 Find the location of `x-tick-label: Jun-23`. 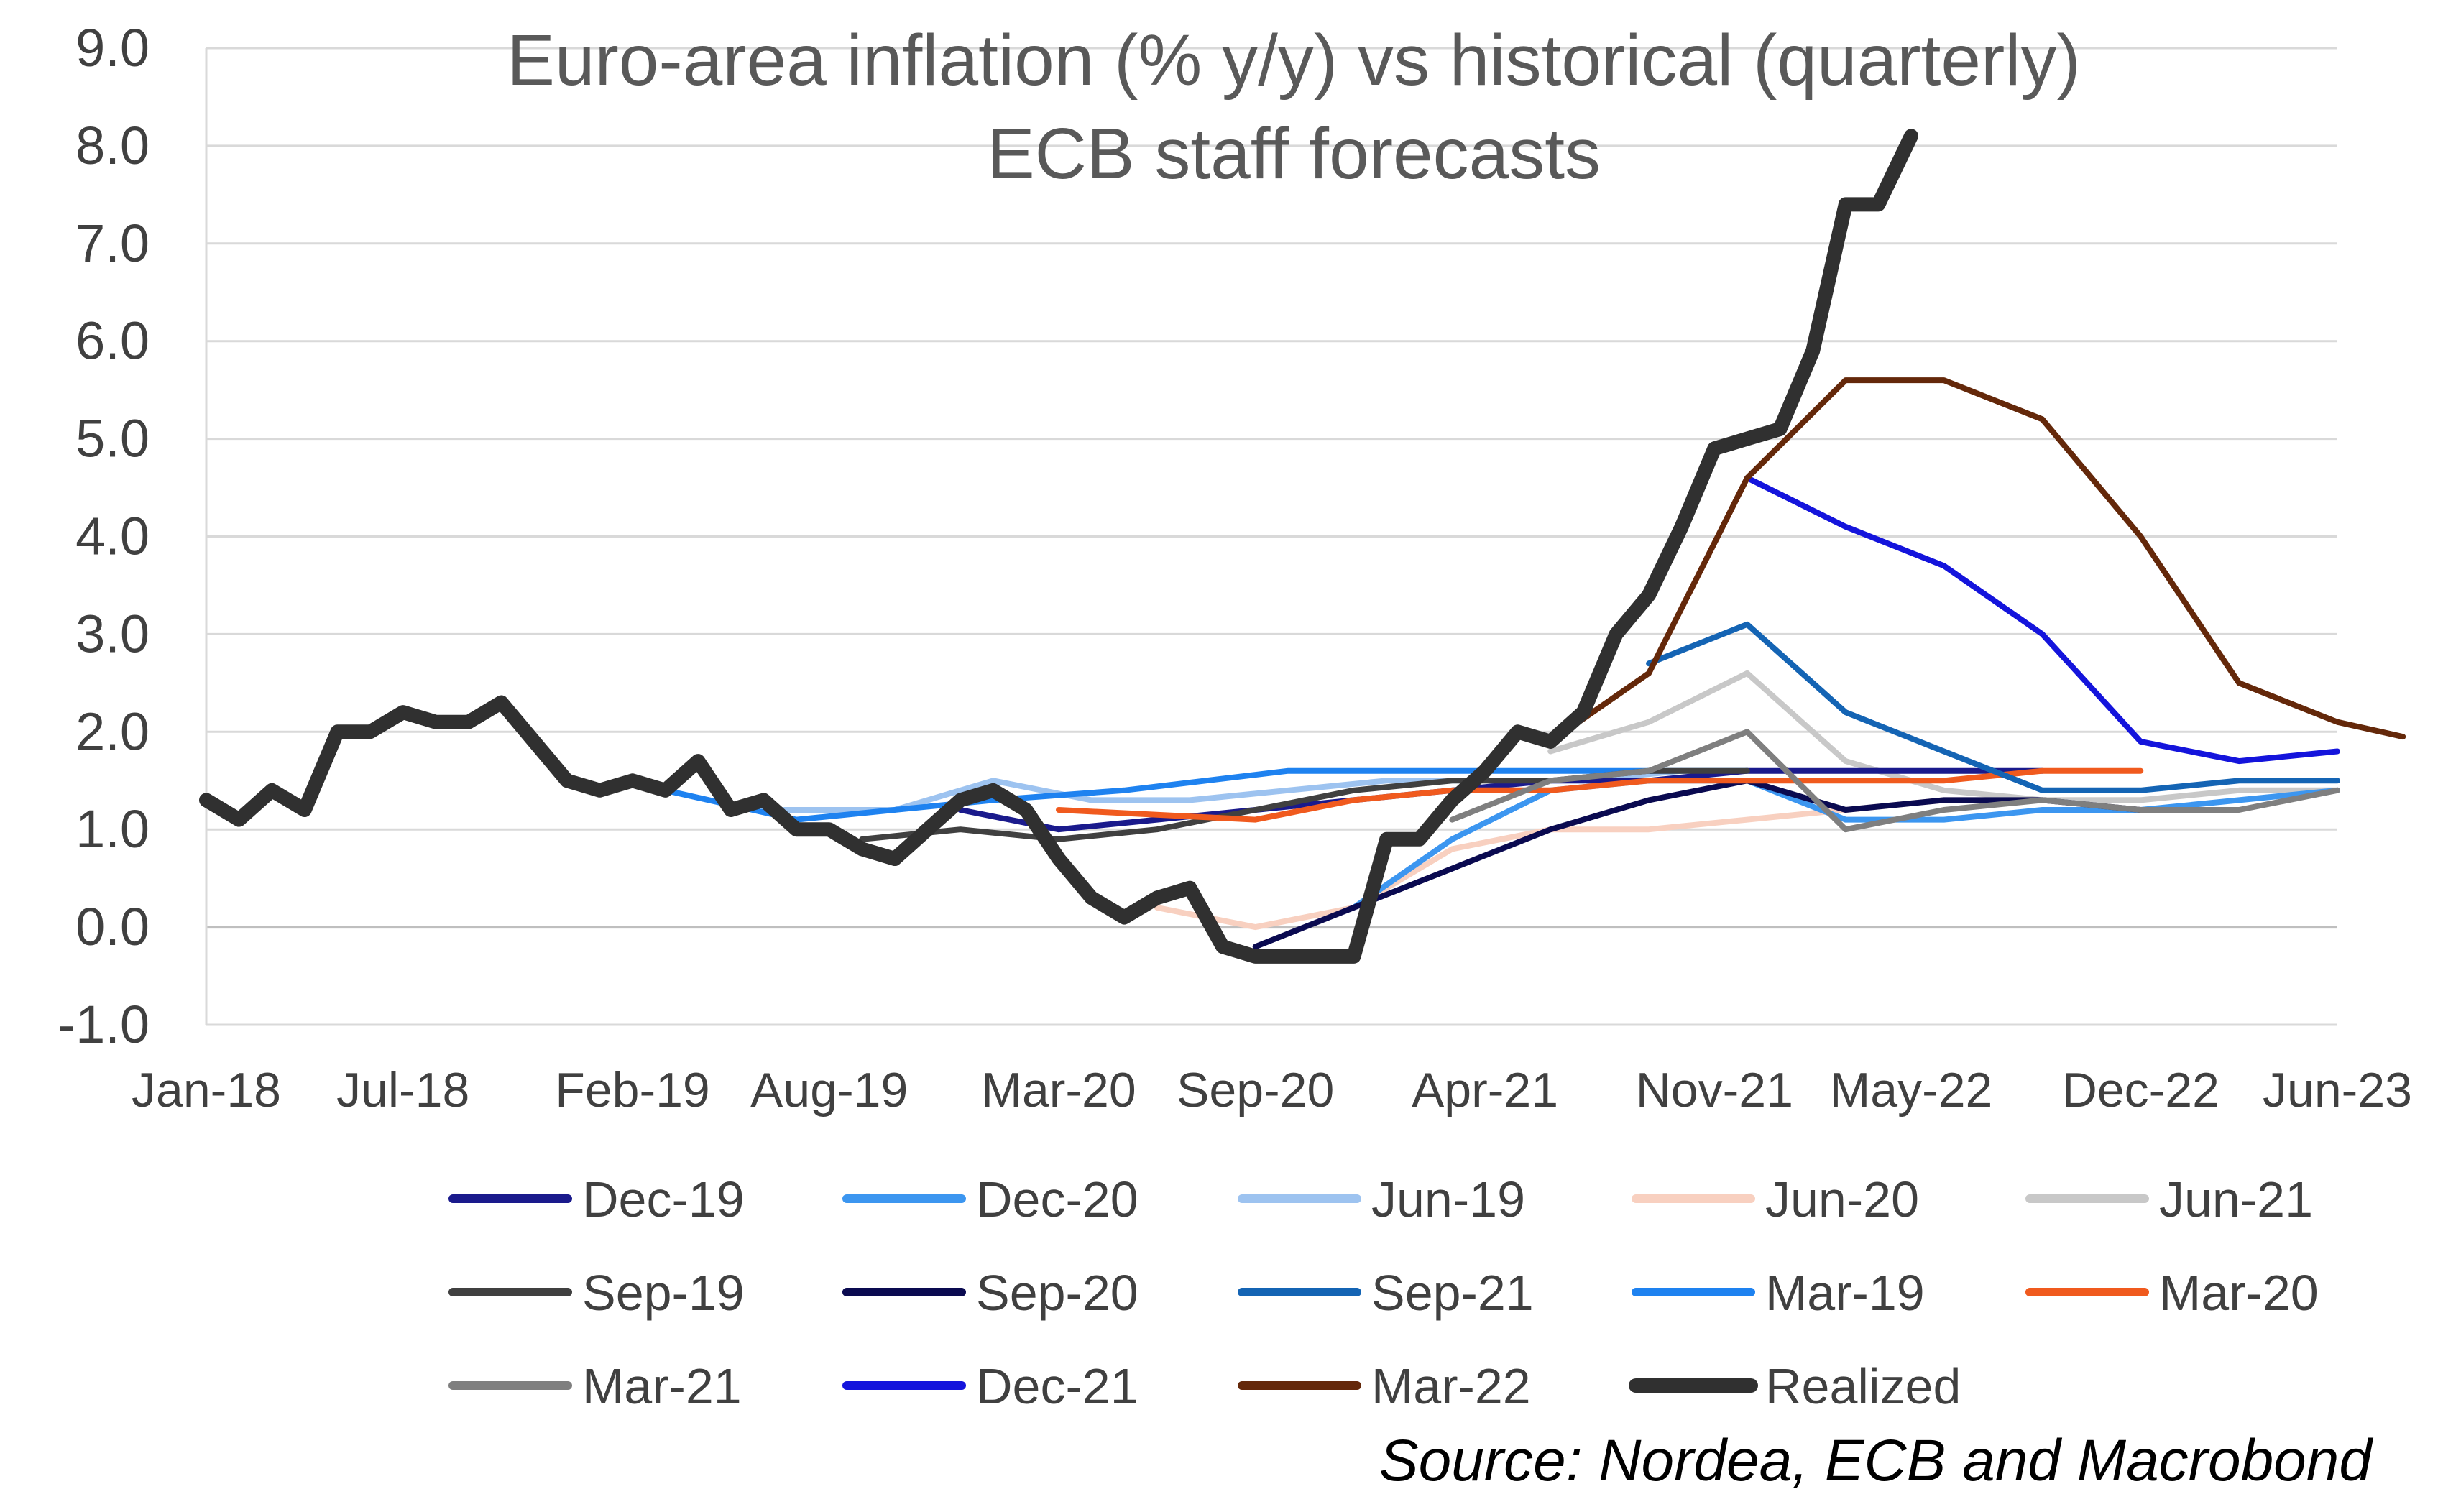

x-tick-label: Jun-23 is located at coordinates (2337, 1090).